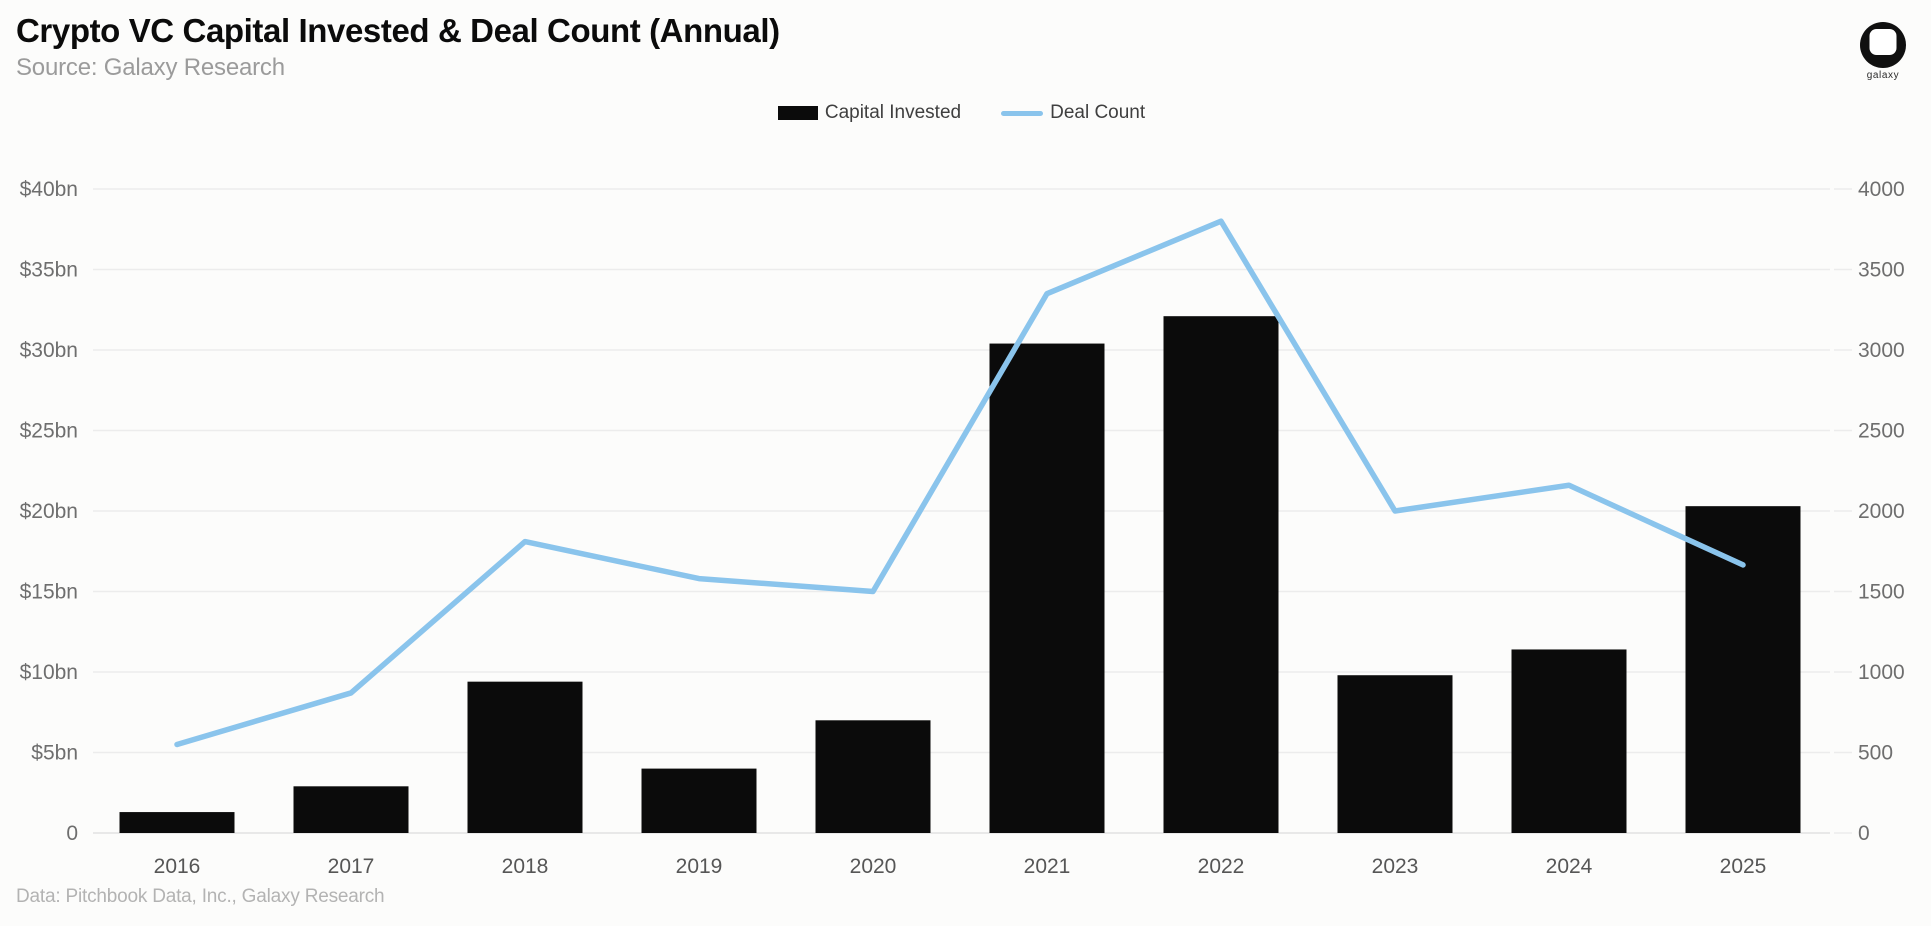  Describe the element at coordinates (49, 270) in the screenshot. I see `svg-text: $35bn` at that location.